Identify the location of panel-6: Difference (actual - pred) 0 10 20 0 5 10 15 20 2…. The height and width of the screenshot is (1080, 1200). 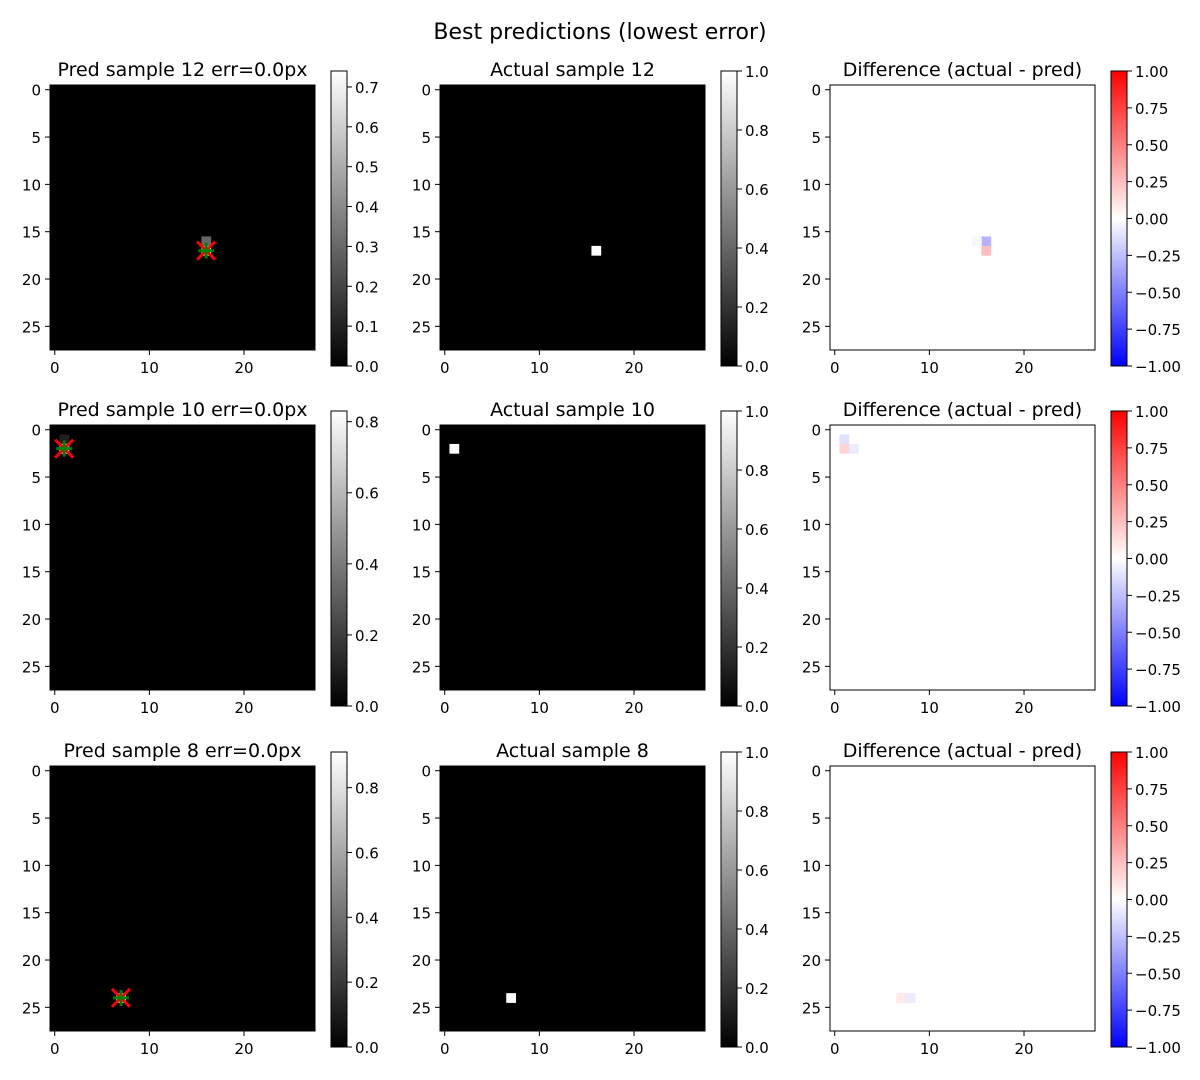
(991, 558).